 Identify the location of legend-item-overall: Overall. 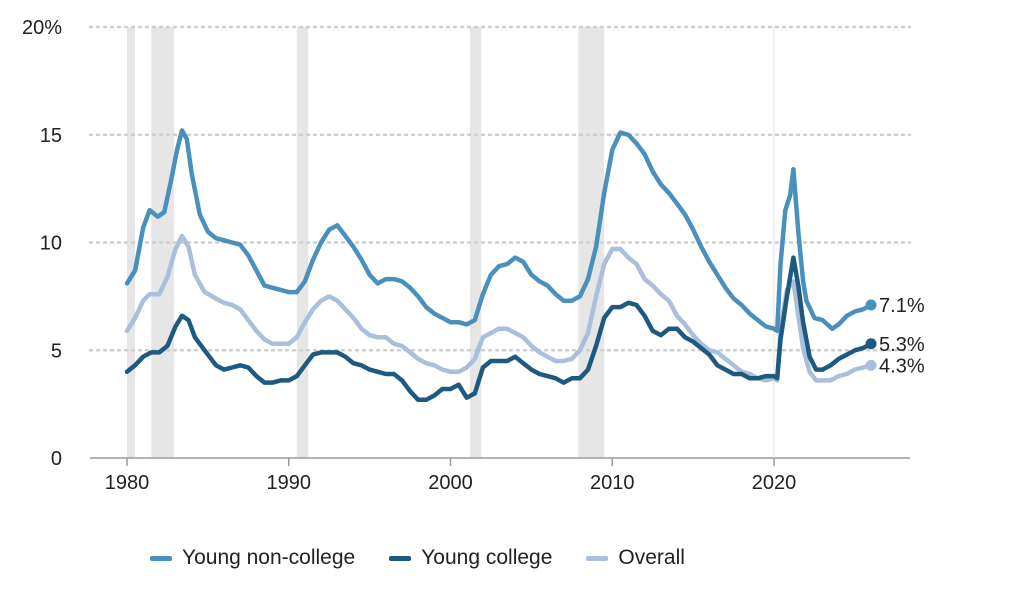
(635, 558).